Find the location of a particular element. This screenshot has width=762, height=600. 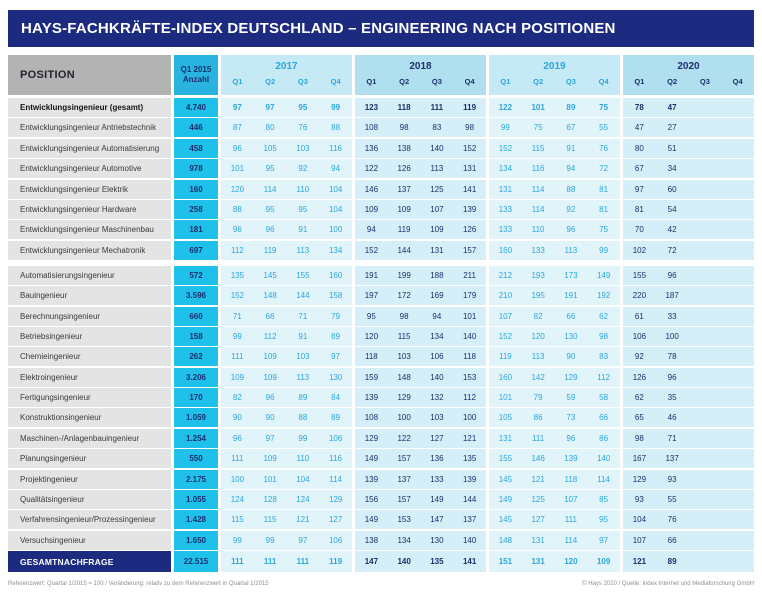

quarter-value: 94 is located at coordinates (437, 316).